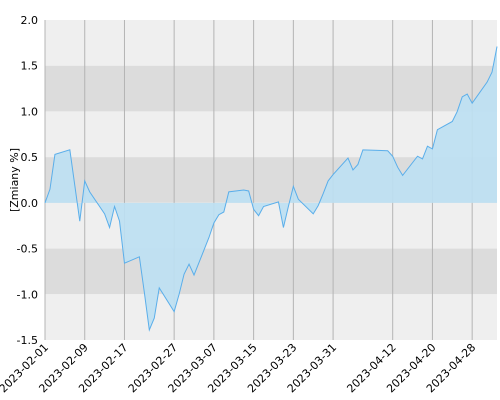 The height and width of the screenshot is (400, 500). Describe the element at coordinates (30, 66) in the screenshot. I see `y-tick-label: 1.5` at that location.